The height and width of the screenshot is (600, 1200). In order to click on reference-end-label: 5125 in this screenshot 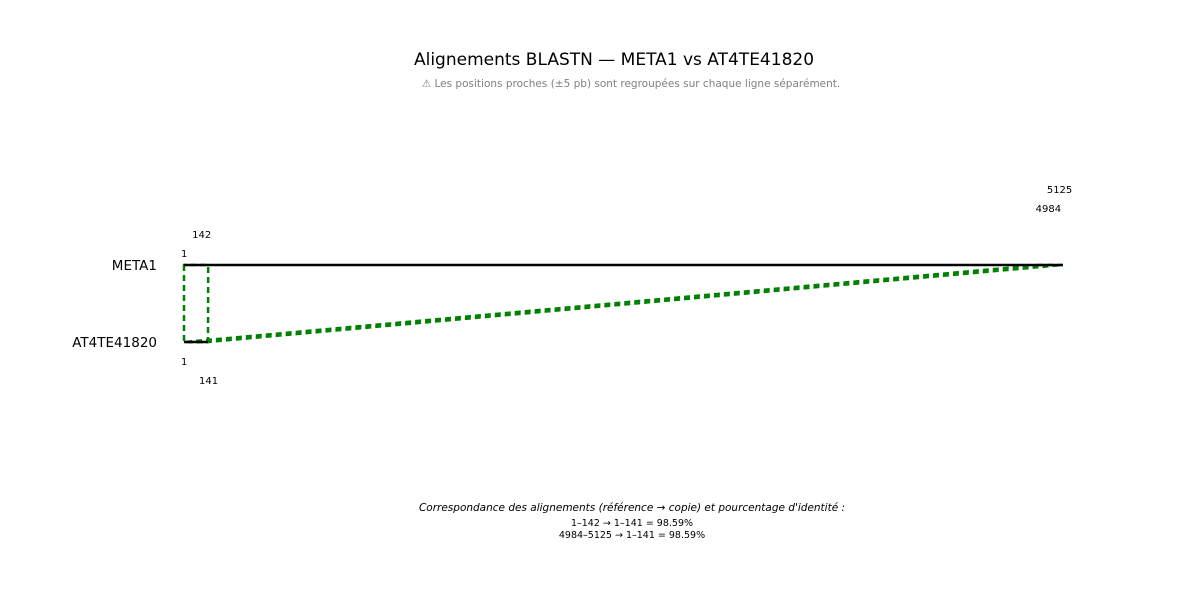, I will do `click(1059, 190)`.